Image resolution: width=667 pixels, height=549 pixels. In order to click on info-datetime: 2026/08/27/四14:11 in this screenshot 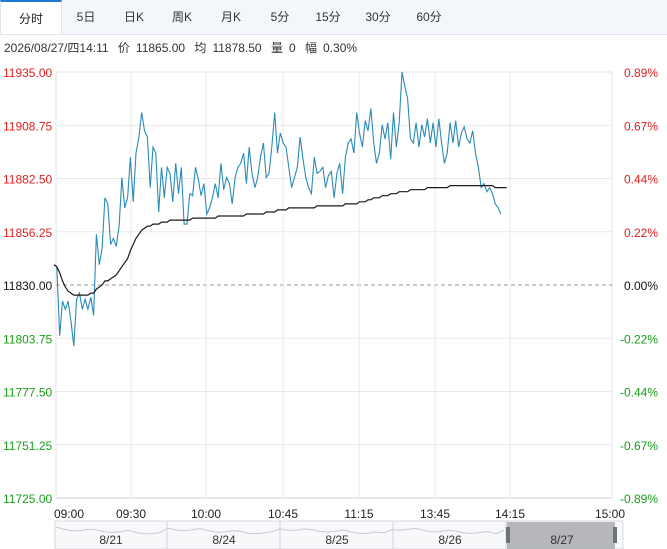, I will do `click(56, 48)`.